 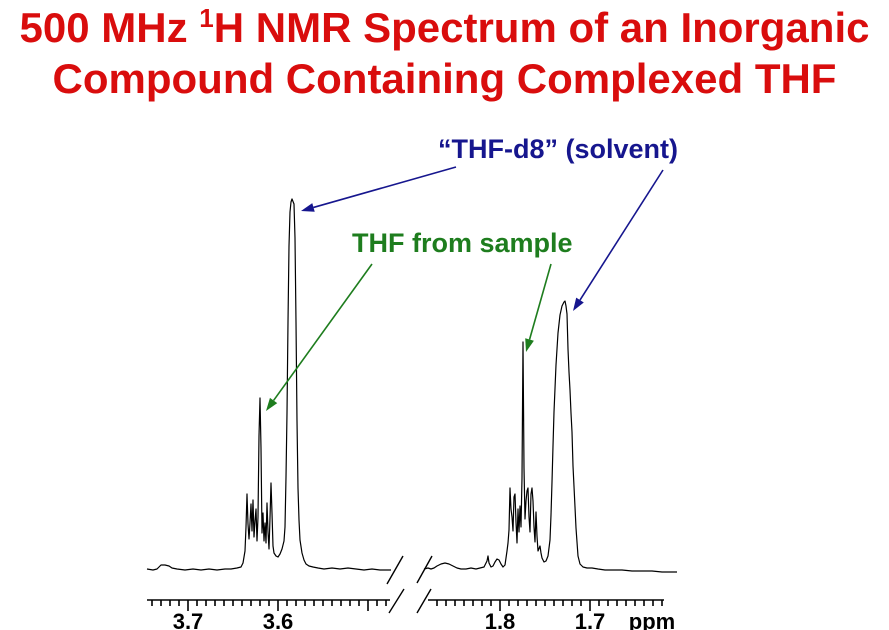 What do you see at coordinates (550, 436) in the screenshot?
I see `nmr-trace-segment` at bounding box center [550, 436].